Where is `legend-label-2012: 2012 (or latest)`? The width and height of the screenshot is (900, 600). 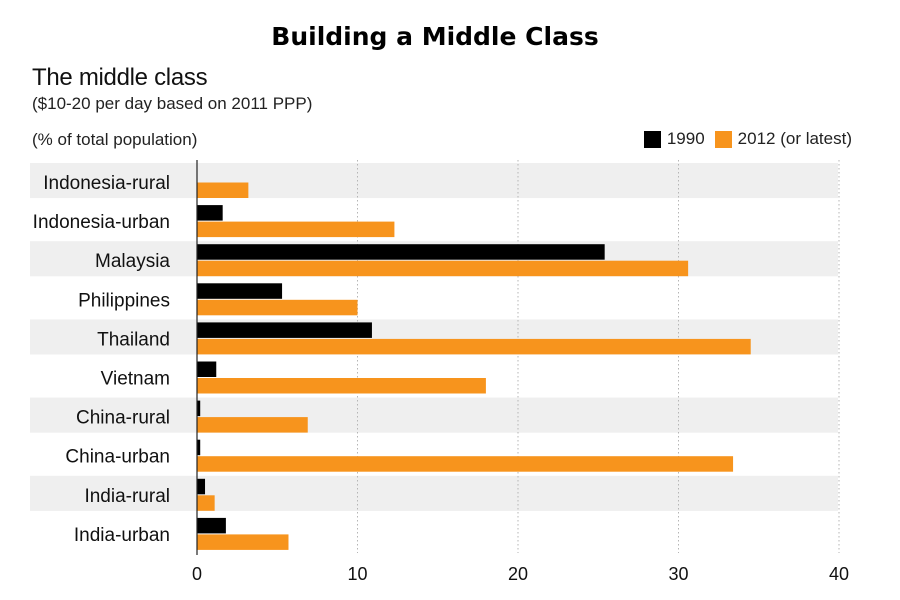
legend-label-2012: 2012 (or latest) is located at coordinates (794, 138).